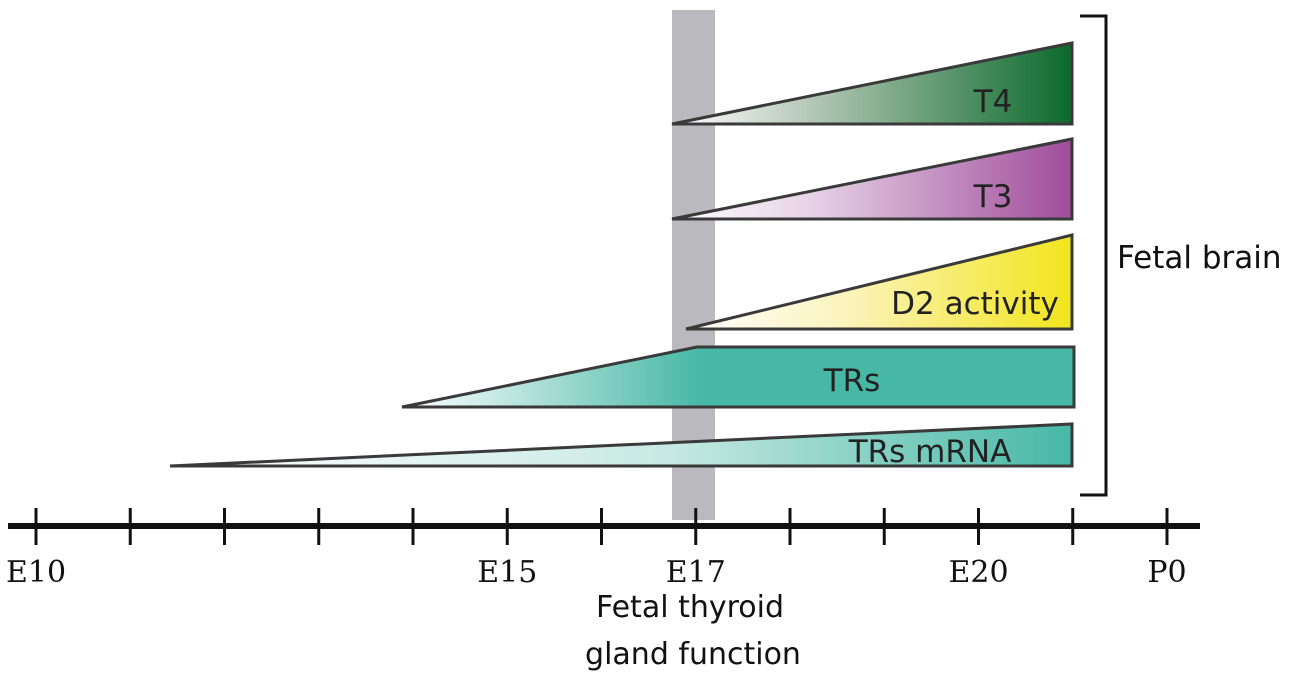 This screenshot has width=1300, height=684. Describe the element at coordinates (621, 445) in the screenshot. I see `trs-mrna-wedge` at that location.